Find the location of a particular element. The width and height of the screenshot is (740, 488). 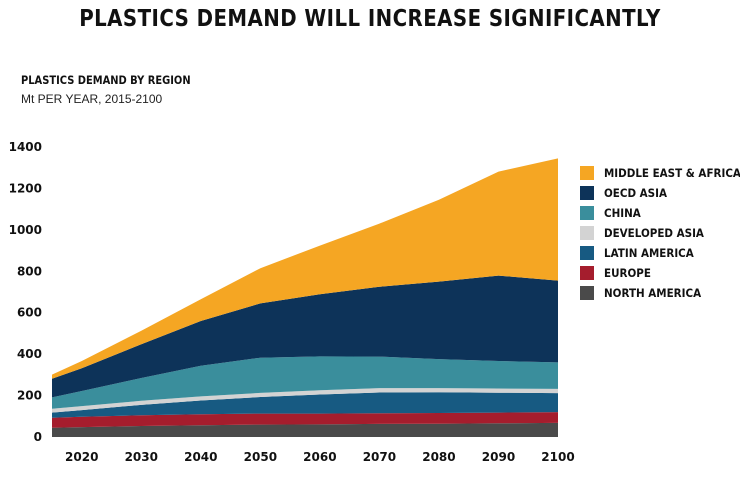

y-axis-ticks: 0 200 400 600 800 1000 1200 1400 is located at coordinates (25, 292).